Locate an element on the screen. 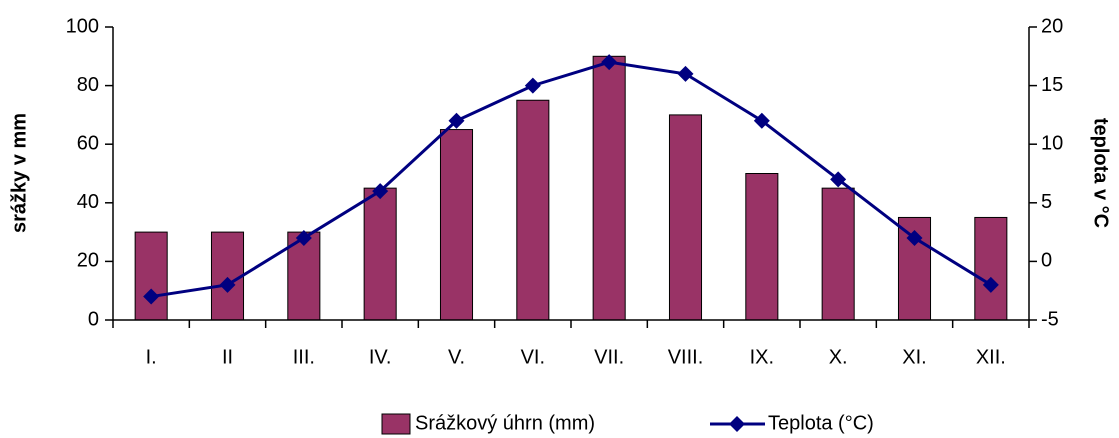  x-tick-label: II is located at coordinates (227, 357).